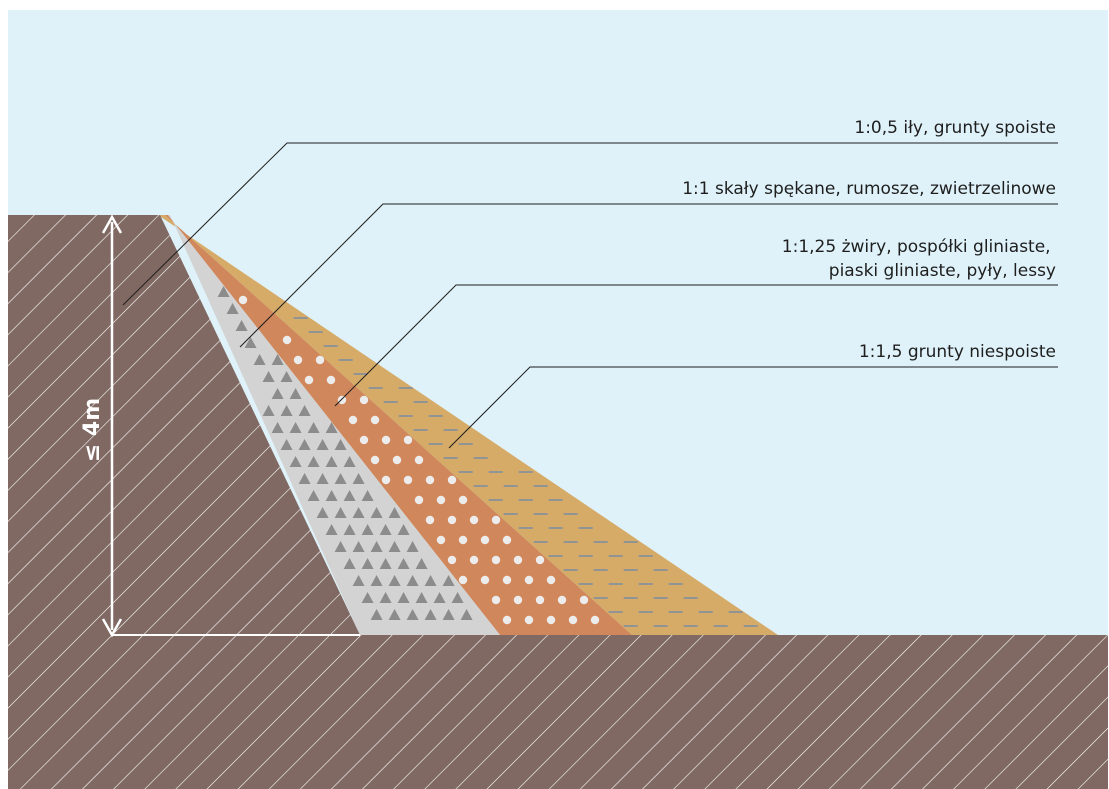 The image size is (1109, 789). What do you see at coordinates (916, 247) in the screenshot?
I see `label-ratio-1-25-line-1: 1:1,25 żwiry, pospółki gliniaste,` at bounding box center [916, 247].